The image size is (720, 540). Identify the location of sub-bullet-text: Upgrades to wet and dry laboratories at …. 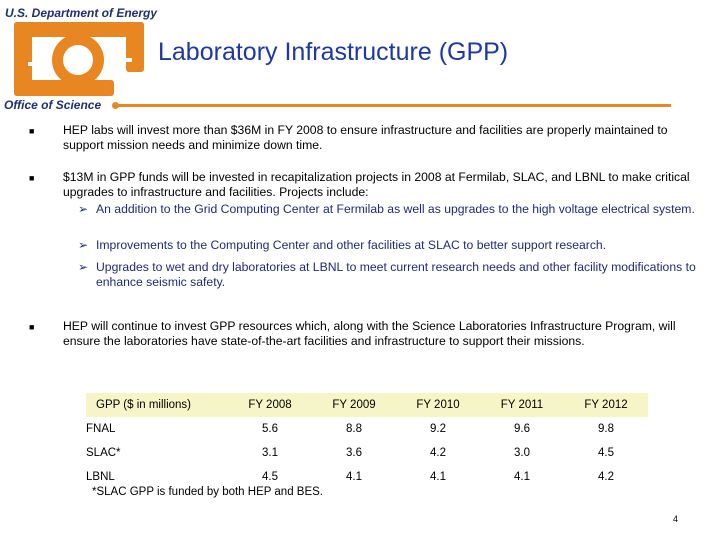
(396, 274).